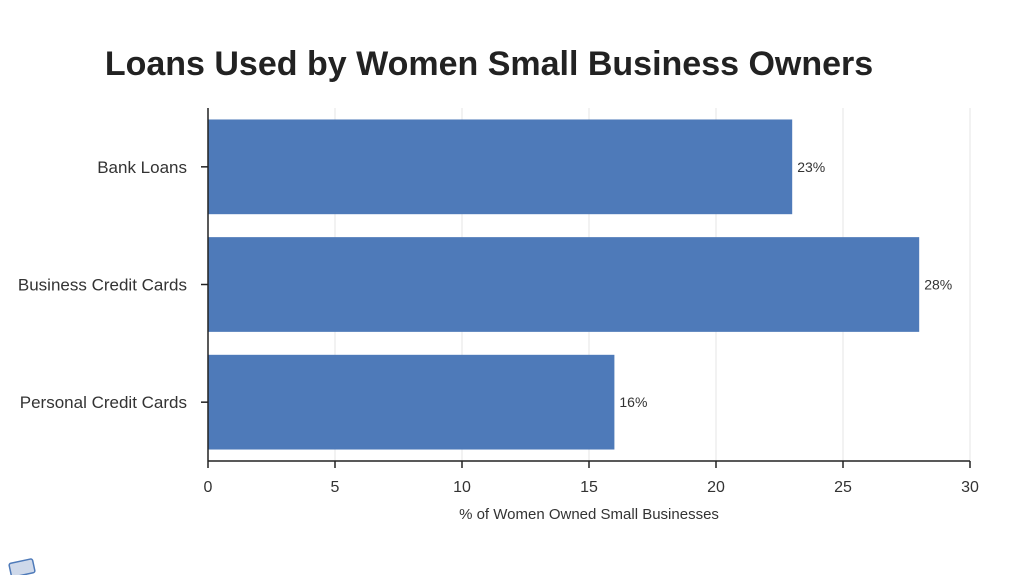 The width and height of the screenshot is (1024, 575). What do you see at coordinates (589, 514) in the screenshot?
I see `x-axis-label: % of Women Owned Small Businesses` at bounding box center [589, 514].